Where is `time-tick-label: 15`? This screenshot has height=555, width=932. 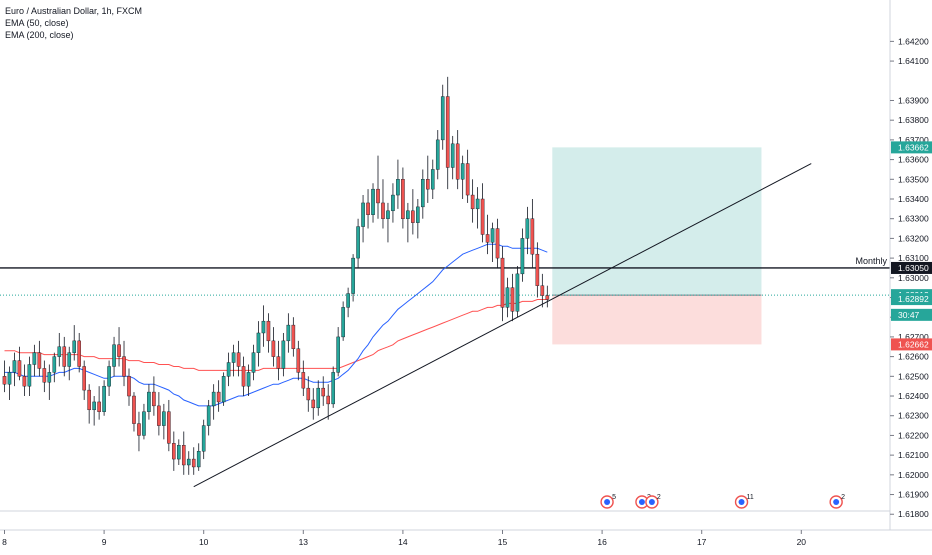 time-tick-label: 15 is located at coordinates (503, 542).